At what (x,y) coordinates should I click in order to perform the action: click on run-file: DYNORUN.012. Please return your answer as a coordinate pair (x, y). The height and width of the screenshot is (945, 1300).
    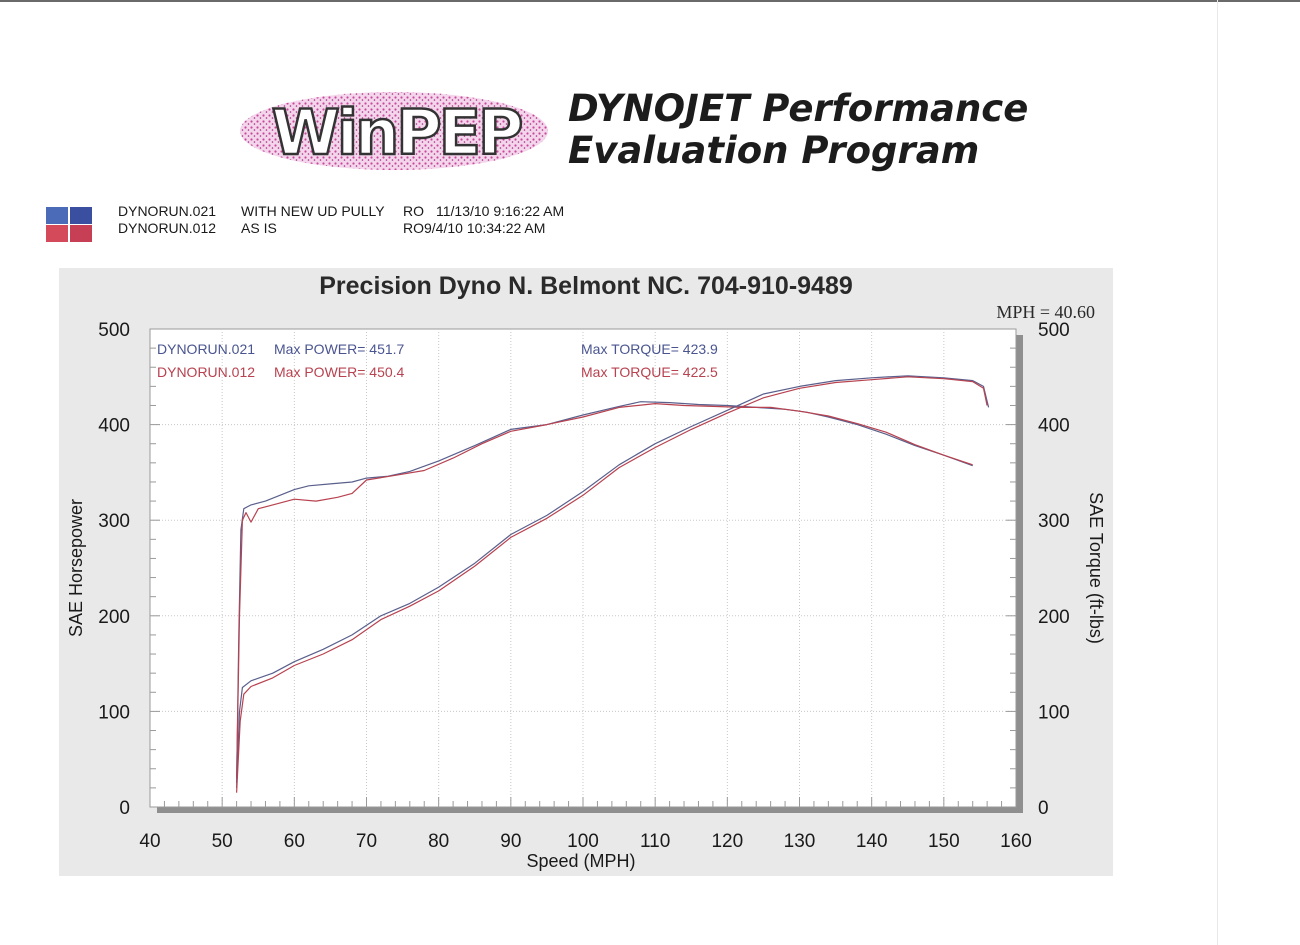
    Looking at the image, I should click on (167, 228).